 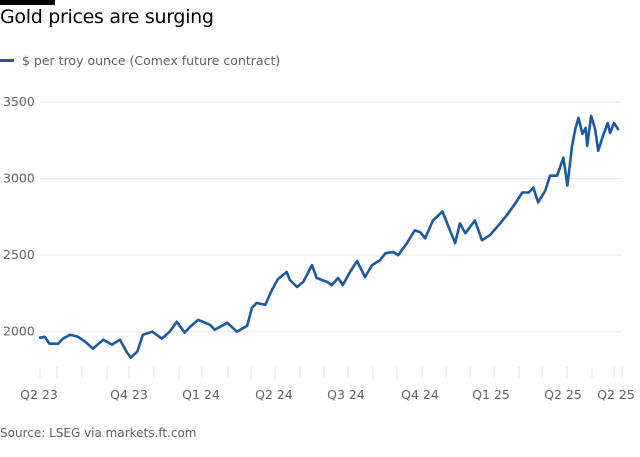 What do you see at coordinates (98, 433) in the screenshot?
I see `source-note: Source: LSEG via markets.ft.com` at bounding box center [98, 433].